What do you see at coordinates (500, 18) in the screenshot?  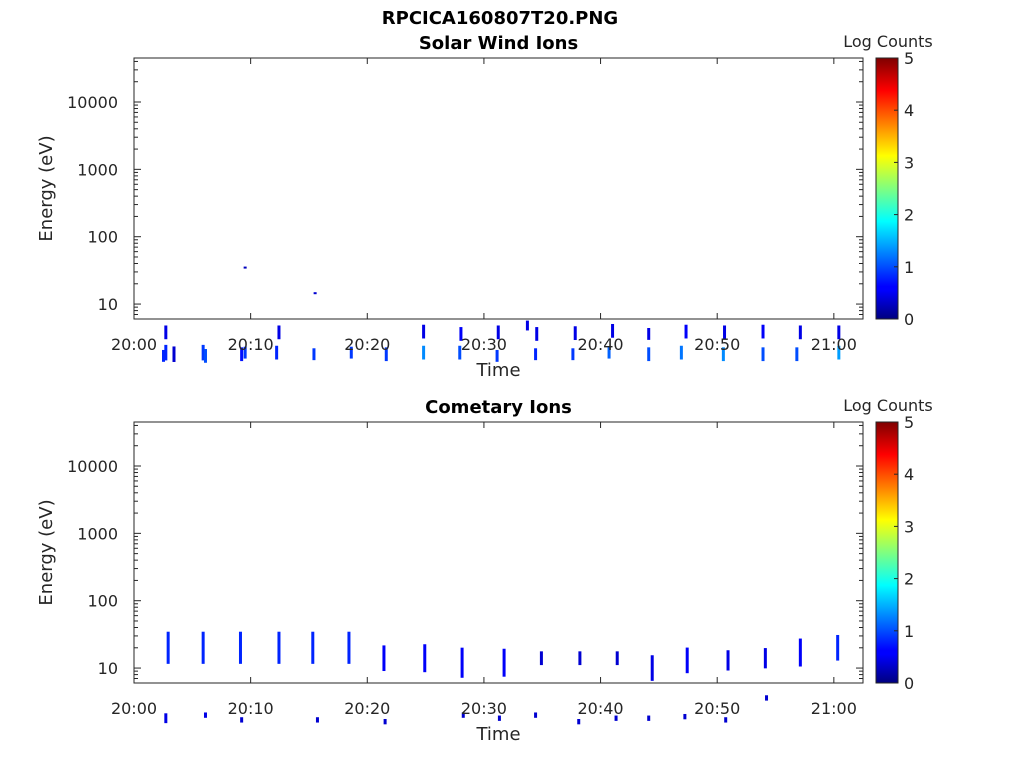 I see `figure-title: RPCICA160807T20.PNG` at bounding box center [500, 18].